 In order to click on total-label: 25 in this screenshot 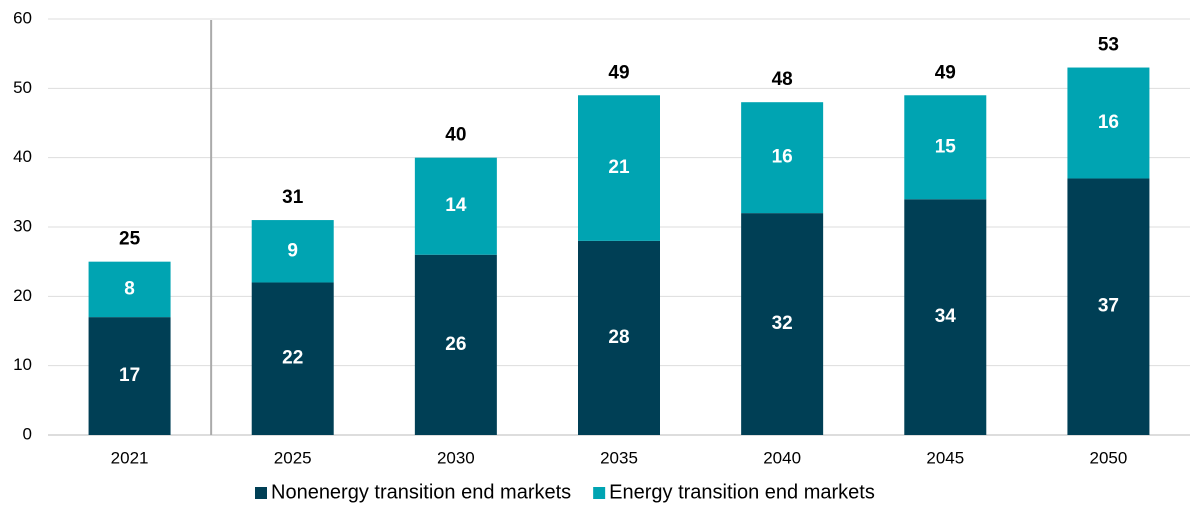, I will do `click(130, 239)`.